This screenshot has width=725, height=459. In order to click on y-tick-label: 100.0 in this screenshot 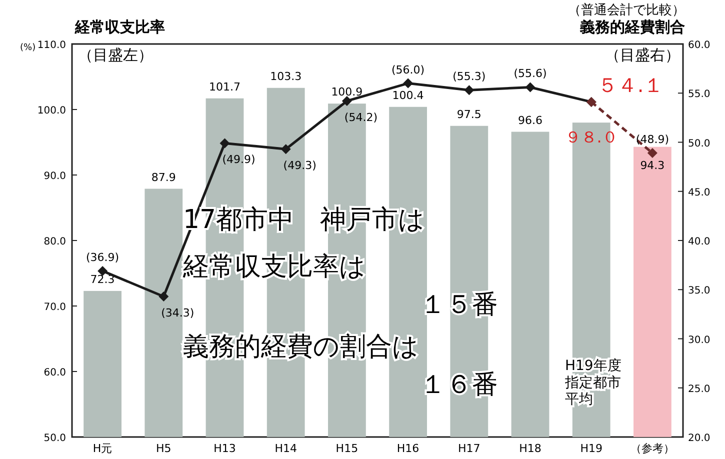, I will do `click(51, 111)`.